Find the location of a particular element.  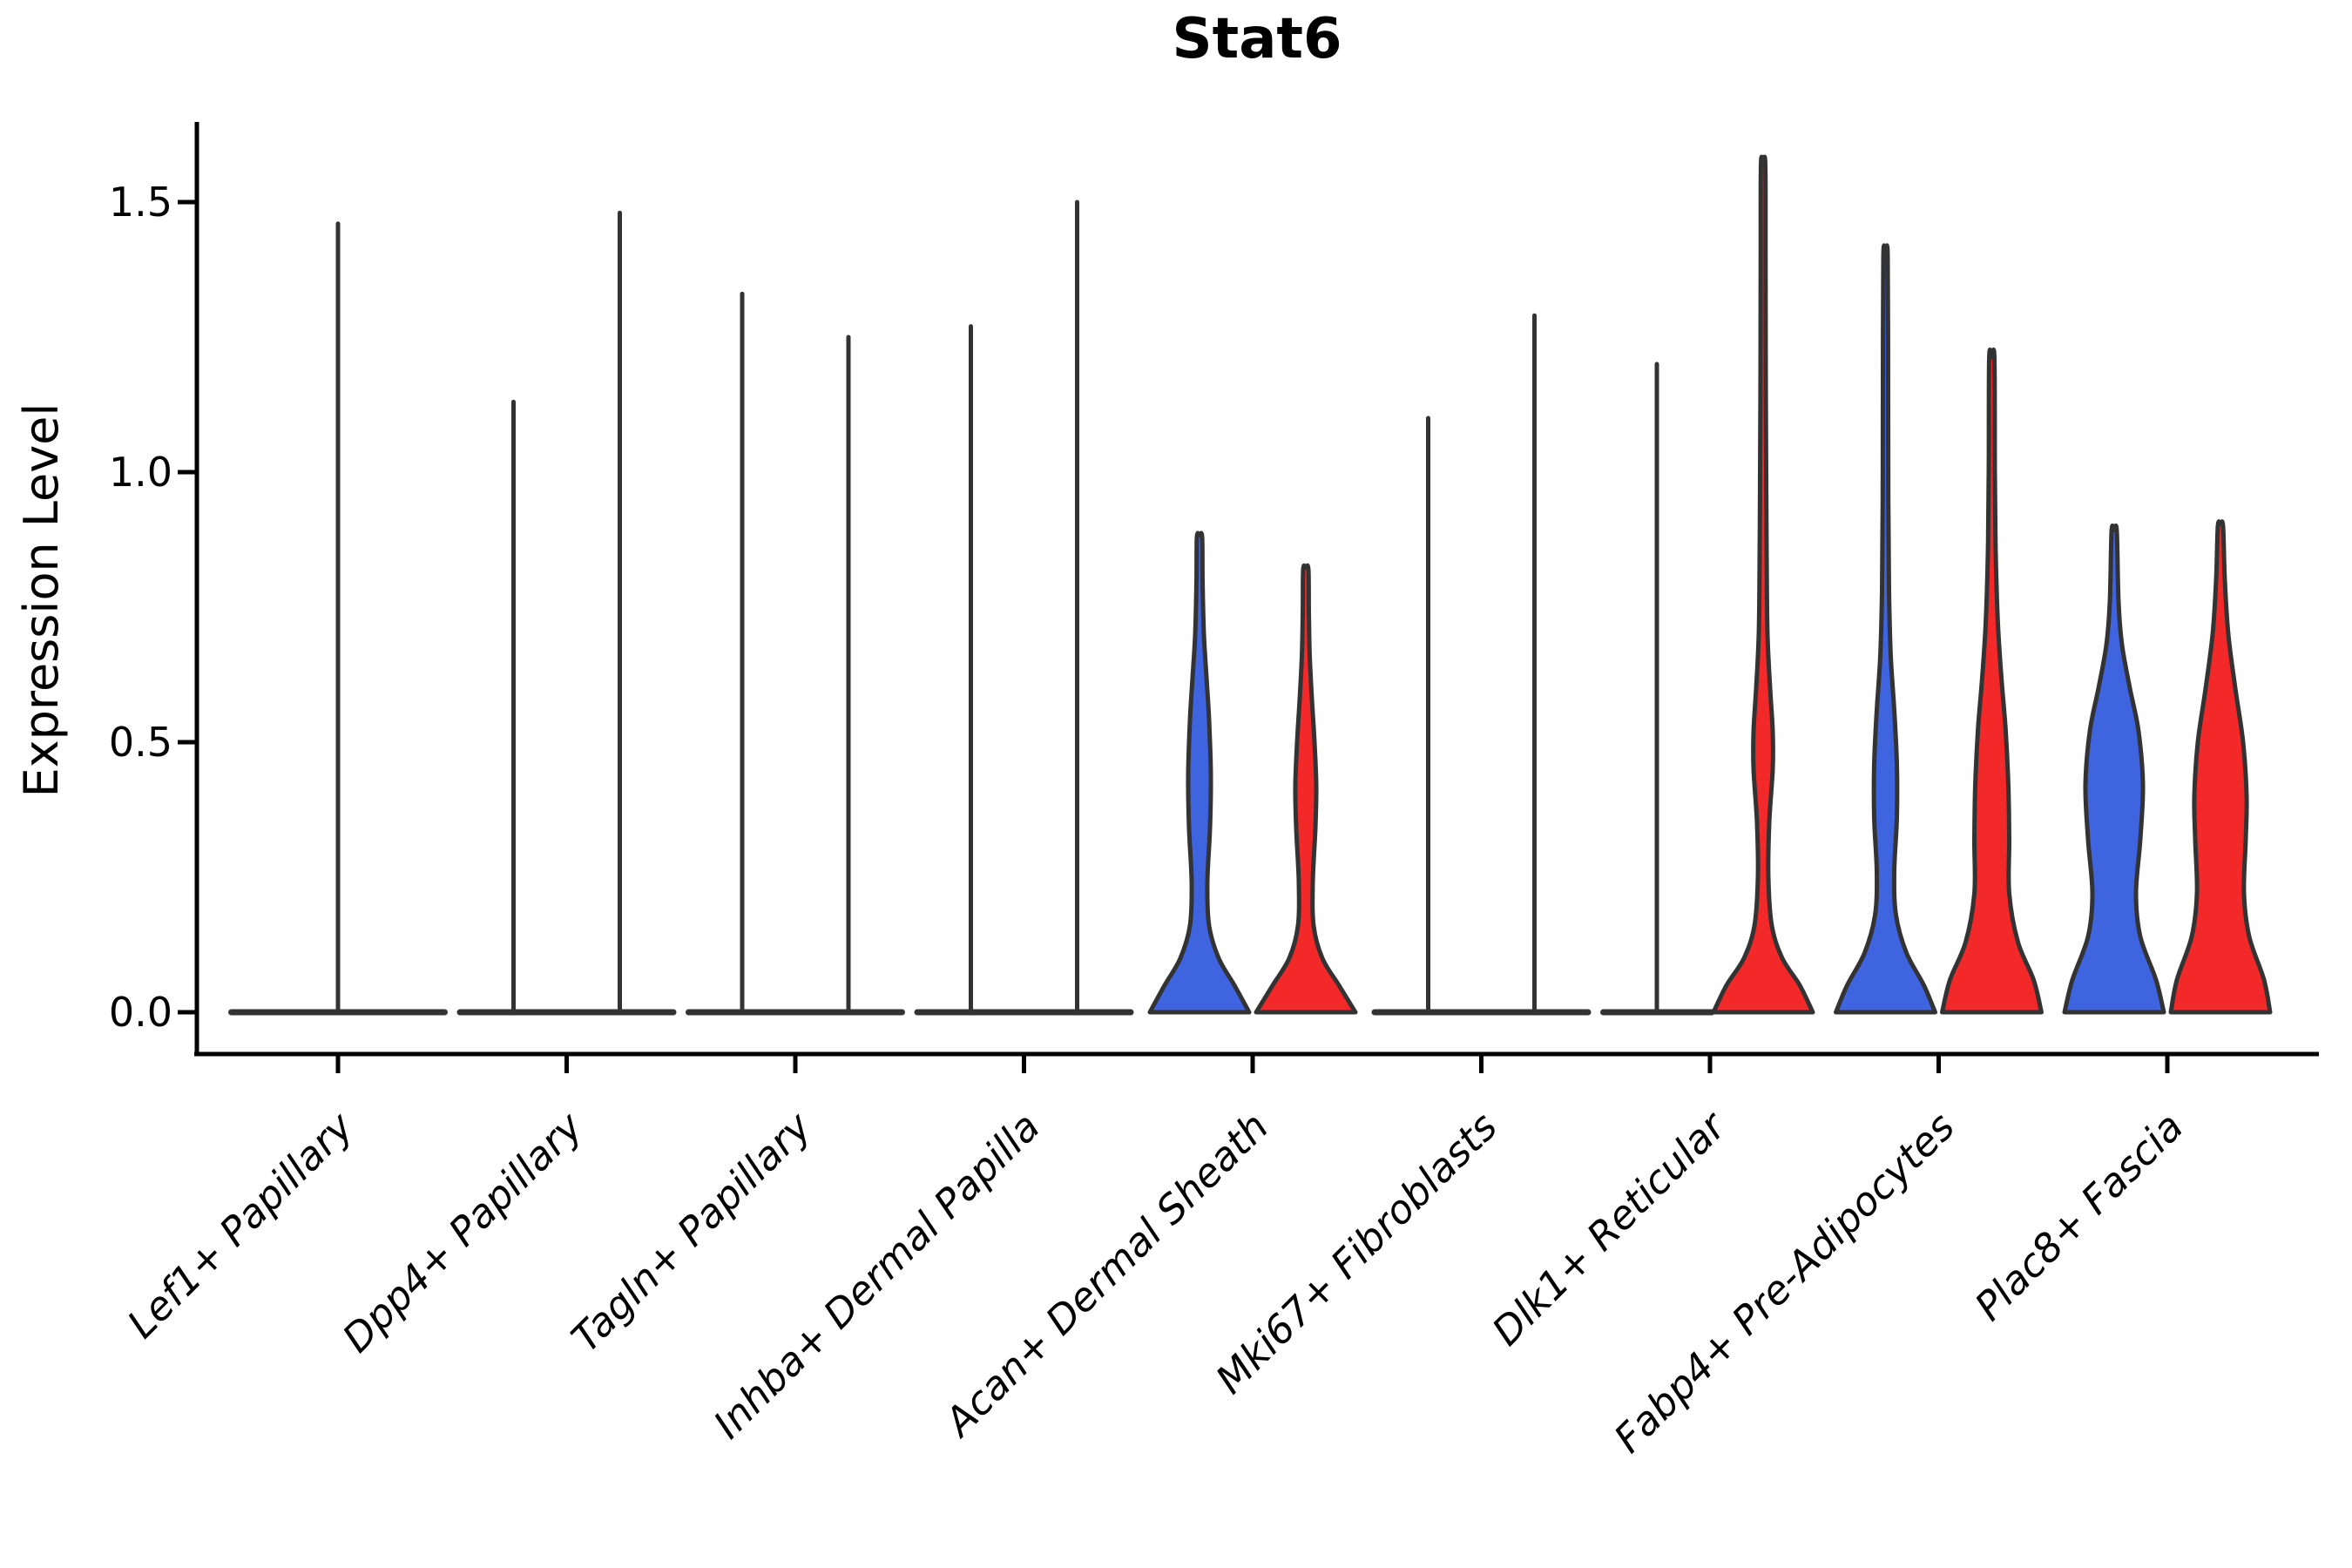

y-tick-label: 0.0 is located at coordinates (140, 1013).